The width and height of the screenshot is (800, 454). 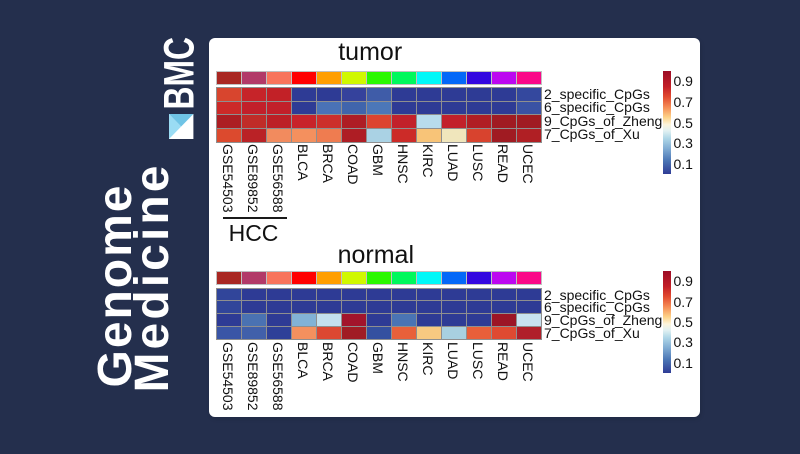 I want to click on svg-text: Medicine, so click(x=152, y=279).